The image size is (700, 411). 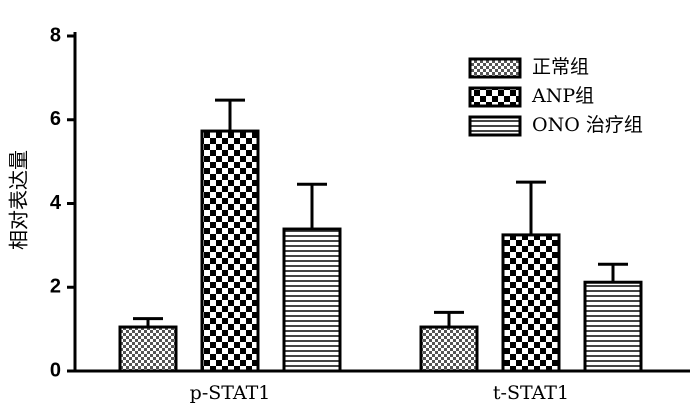 What do you see at coordinates (56, 203) in the screenshot?
I see `y-tick-label: 4` at bounding box center [56, 203].